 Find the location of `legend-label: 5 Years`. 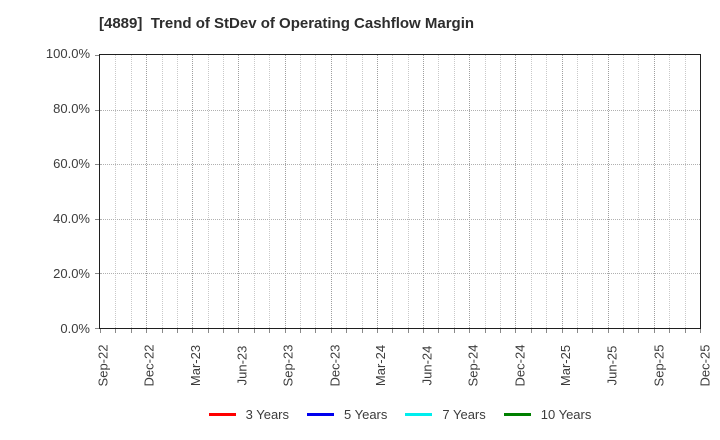

legend-label: 5 Years is located at coordinates (366, 414).